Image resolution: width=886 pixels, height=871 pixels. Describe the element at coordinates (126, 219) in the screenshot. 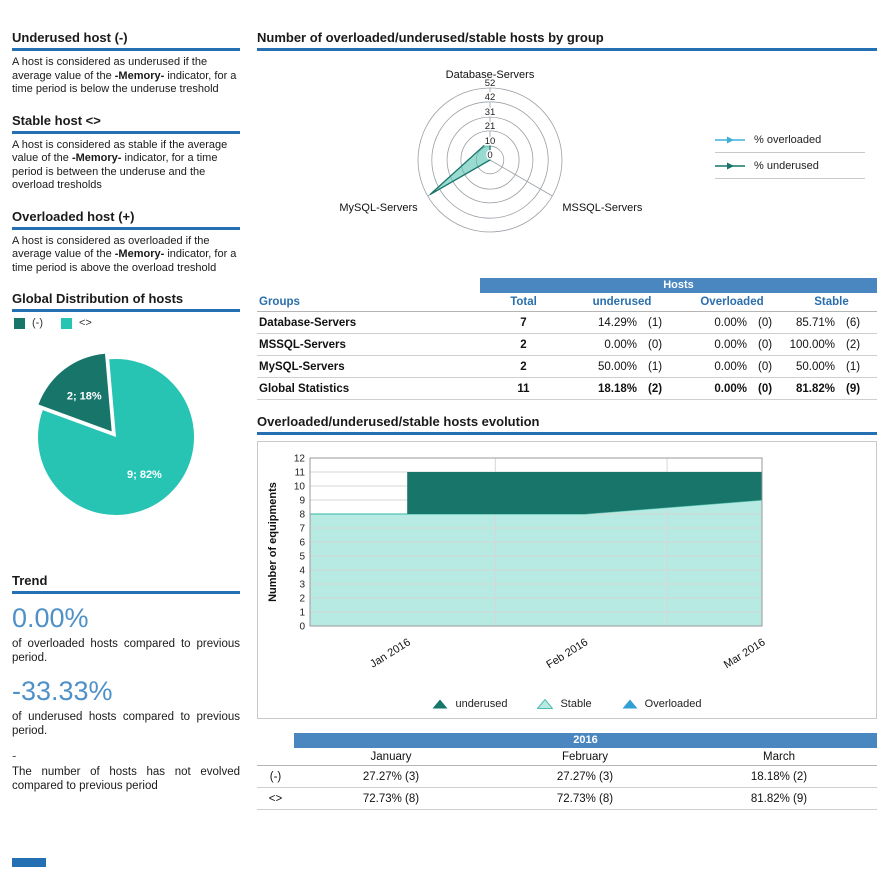

I see `section-title-overloaded: Overloaded host (+)` at that location.